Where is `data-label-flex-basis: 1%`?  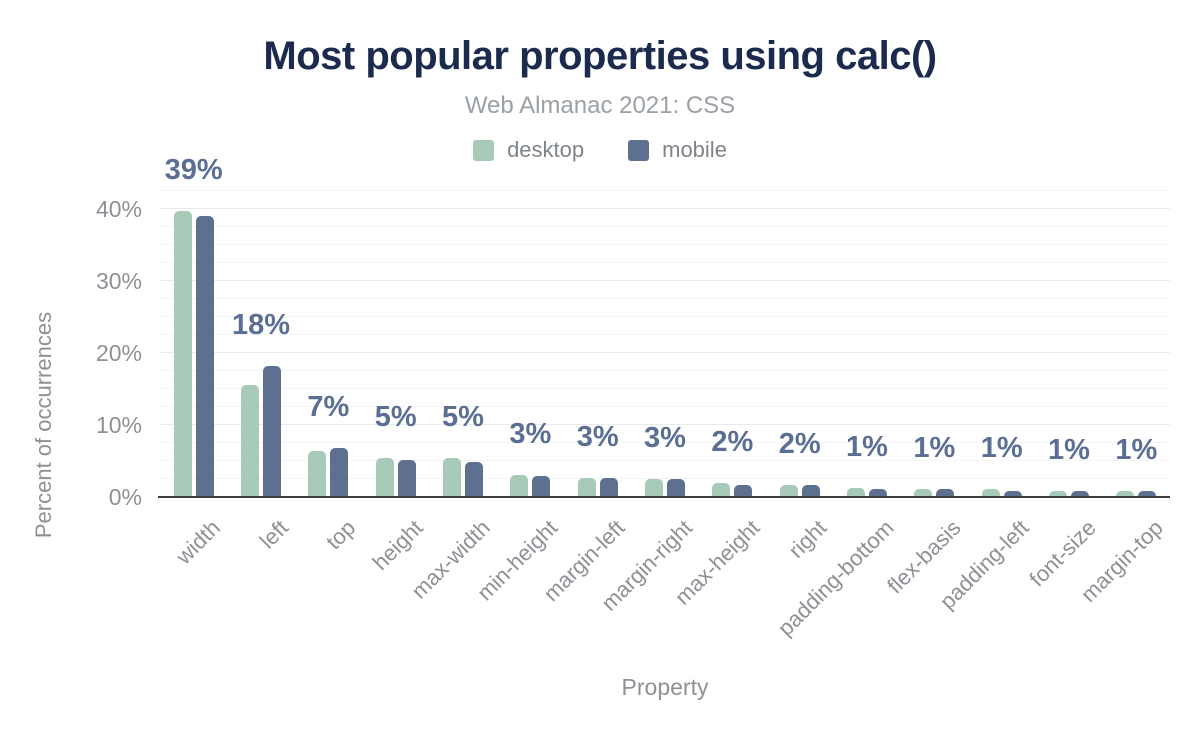 data-label-flex-basis: 1% is located at coordinates (934, 448).